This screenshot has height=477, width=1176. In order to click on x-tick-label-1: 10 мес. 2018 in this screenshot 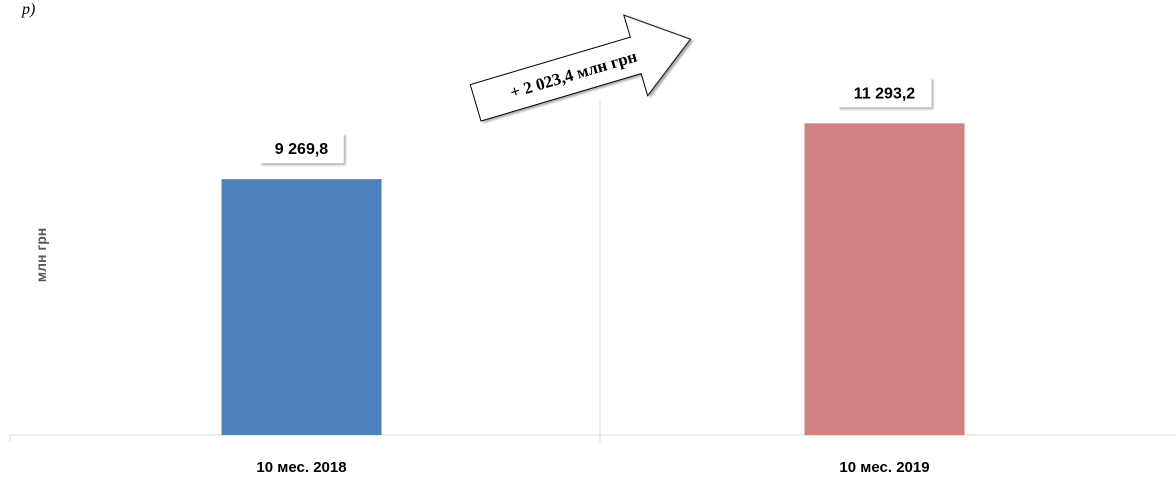, I will do `click(301, 467)`.